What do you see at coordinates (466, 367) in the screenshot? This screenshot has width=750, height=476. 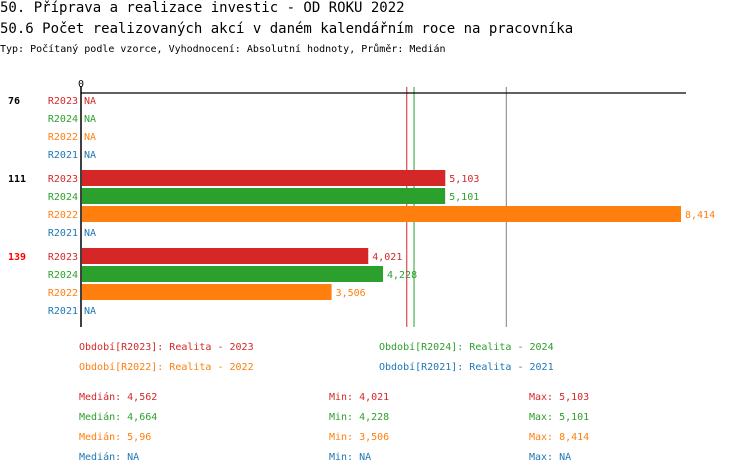 I see `legend-item: Období[R2021]: Realita - 2021` at bounding box center [466, 367].